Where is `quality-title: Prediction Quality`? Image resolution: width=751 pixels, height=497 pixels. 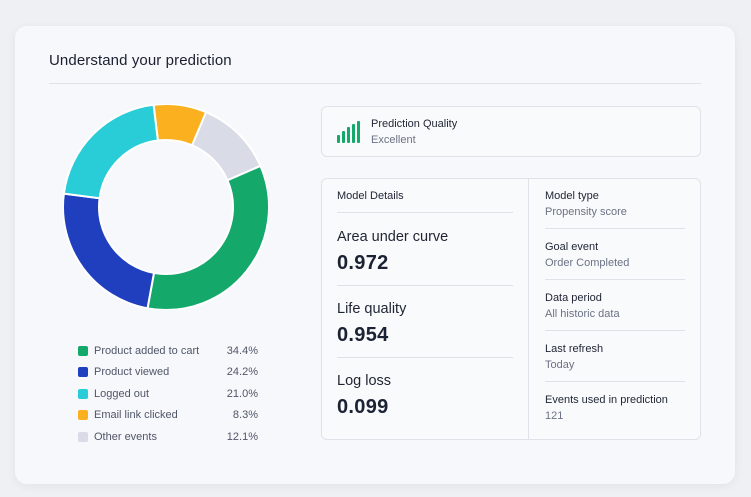 quality-title: Prediction Quality is located at coordinates (414, 124).